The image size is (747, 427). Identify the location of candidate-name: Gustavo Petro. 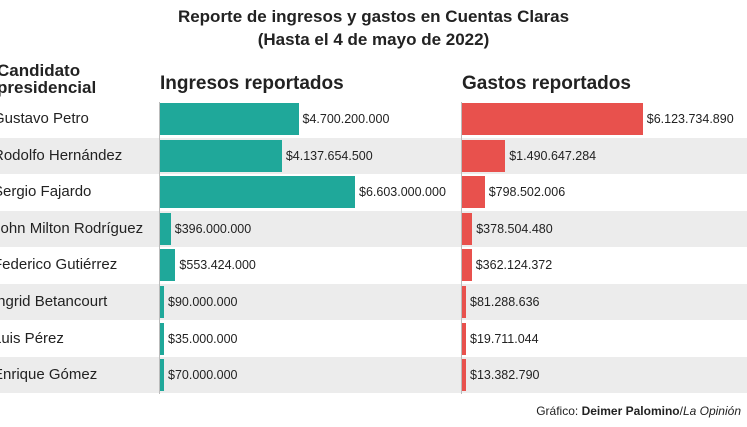
(44, 118).